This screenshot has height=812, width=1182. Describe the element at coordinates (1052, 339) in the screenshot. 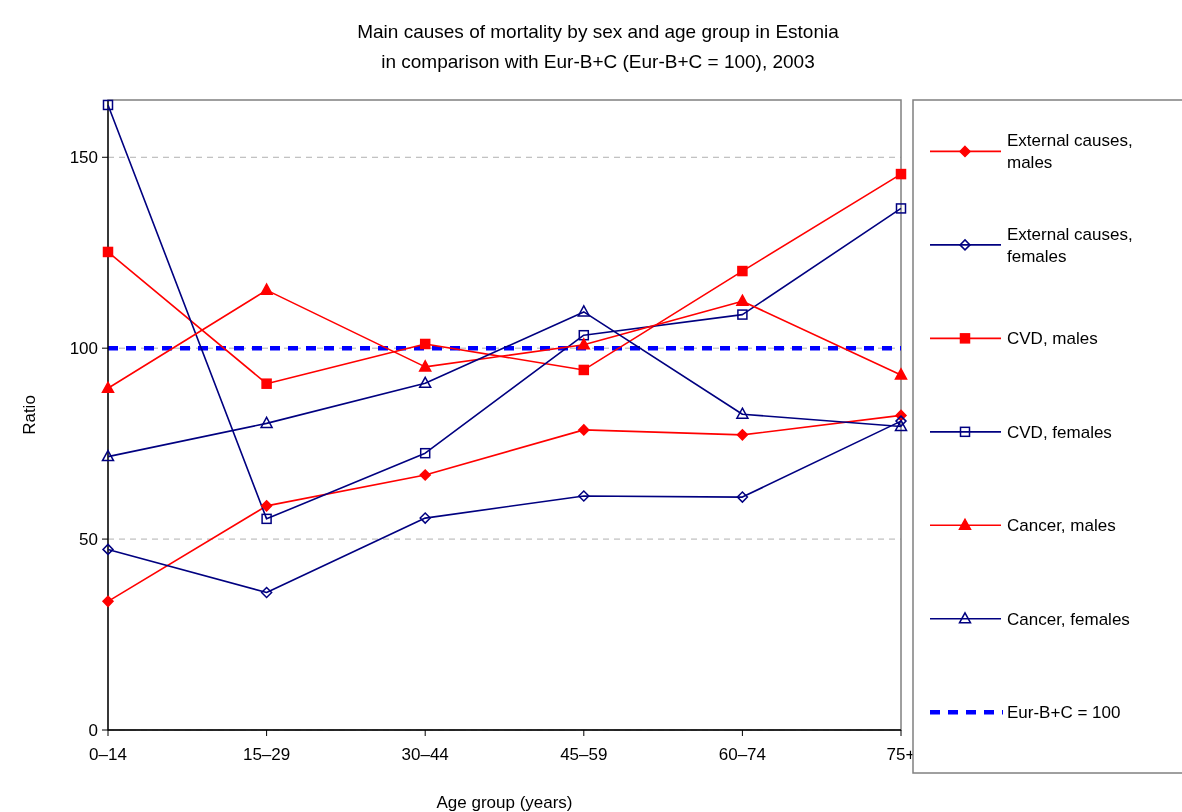

I see `legend-label: CVD, males` at that location.